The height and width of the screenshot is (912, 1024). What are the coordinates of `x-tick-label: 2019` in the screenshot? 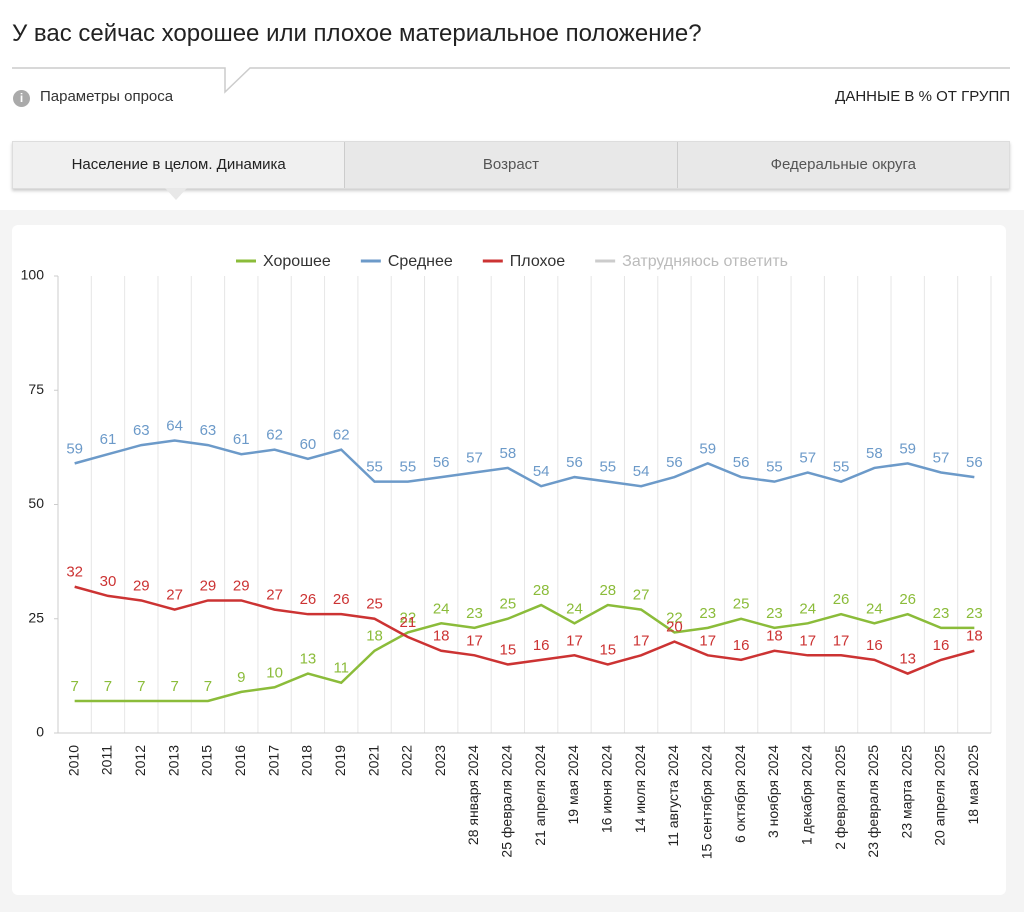 It's located at (340, 760).